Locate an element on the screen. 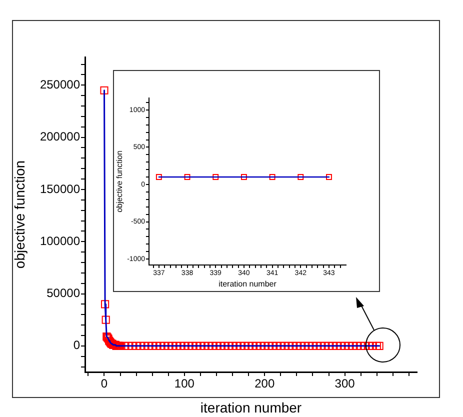  y-tick-label: 200000 is located at coordinates (60, 137).